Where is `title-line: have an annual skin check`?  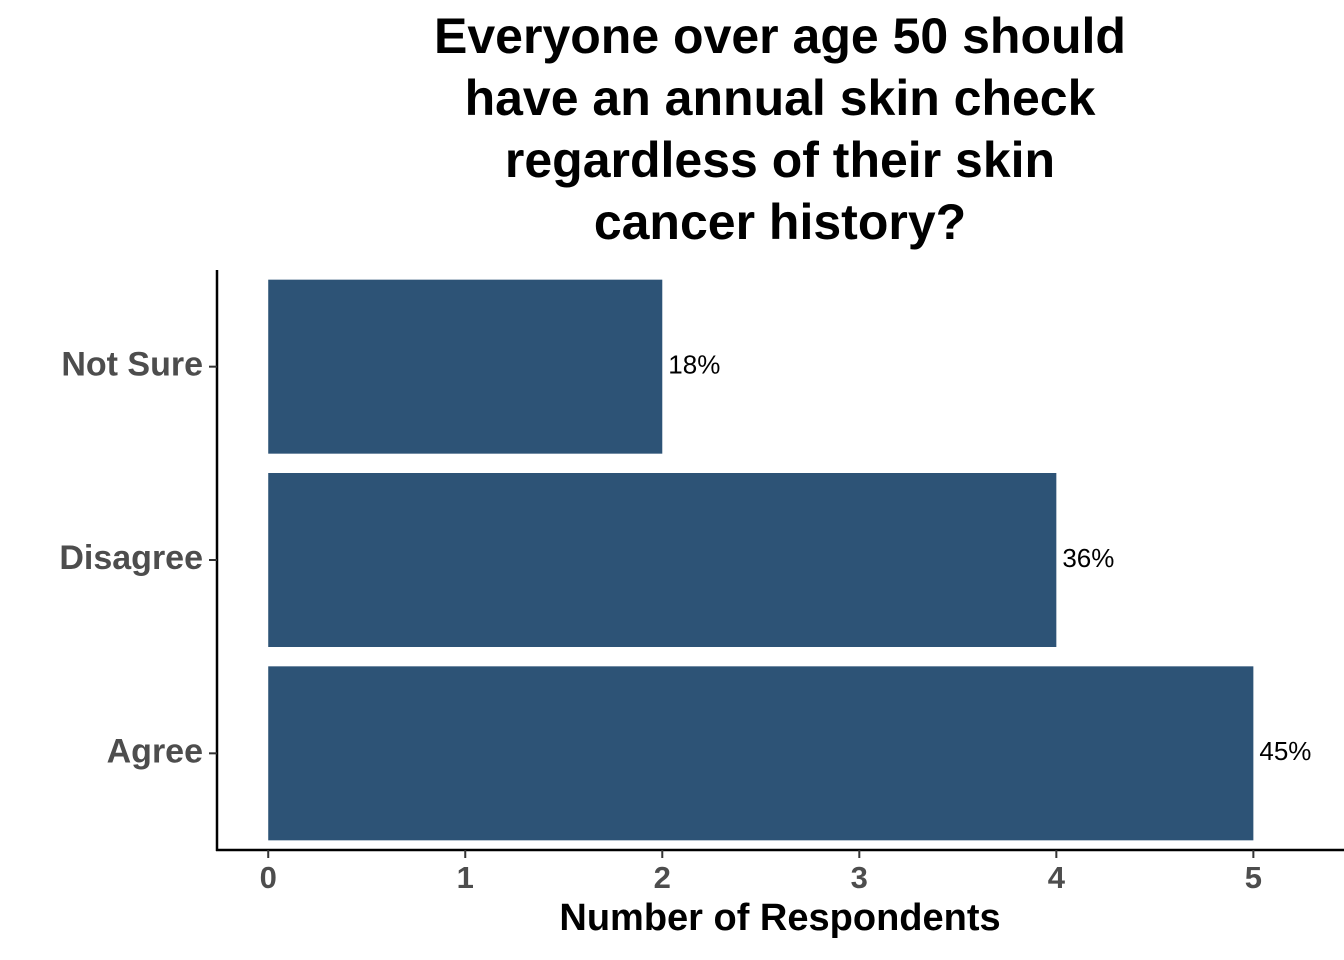 title-line: have an annual skin check is located at coordinates (780, 98).